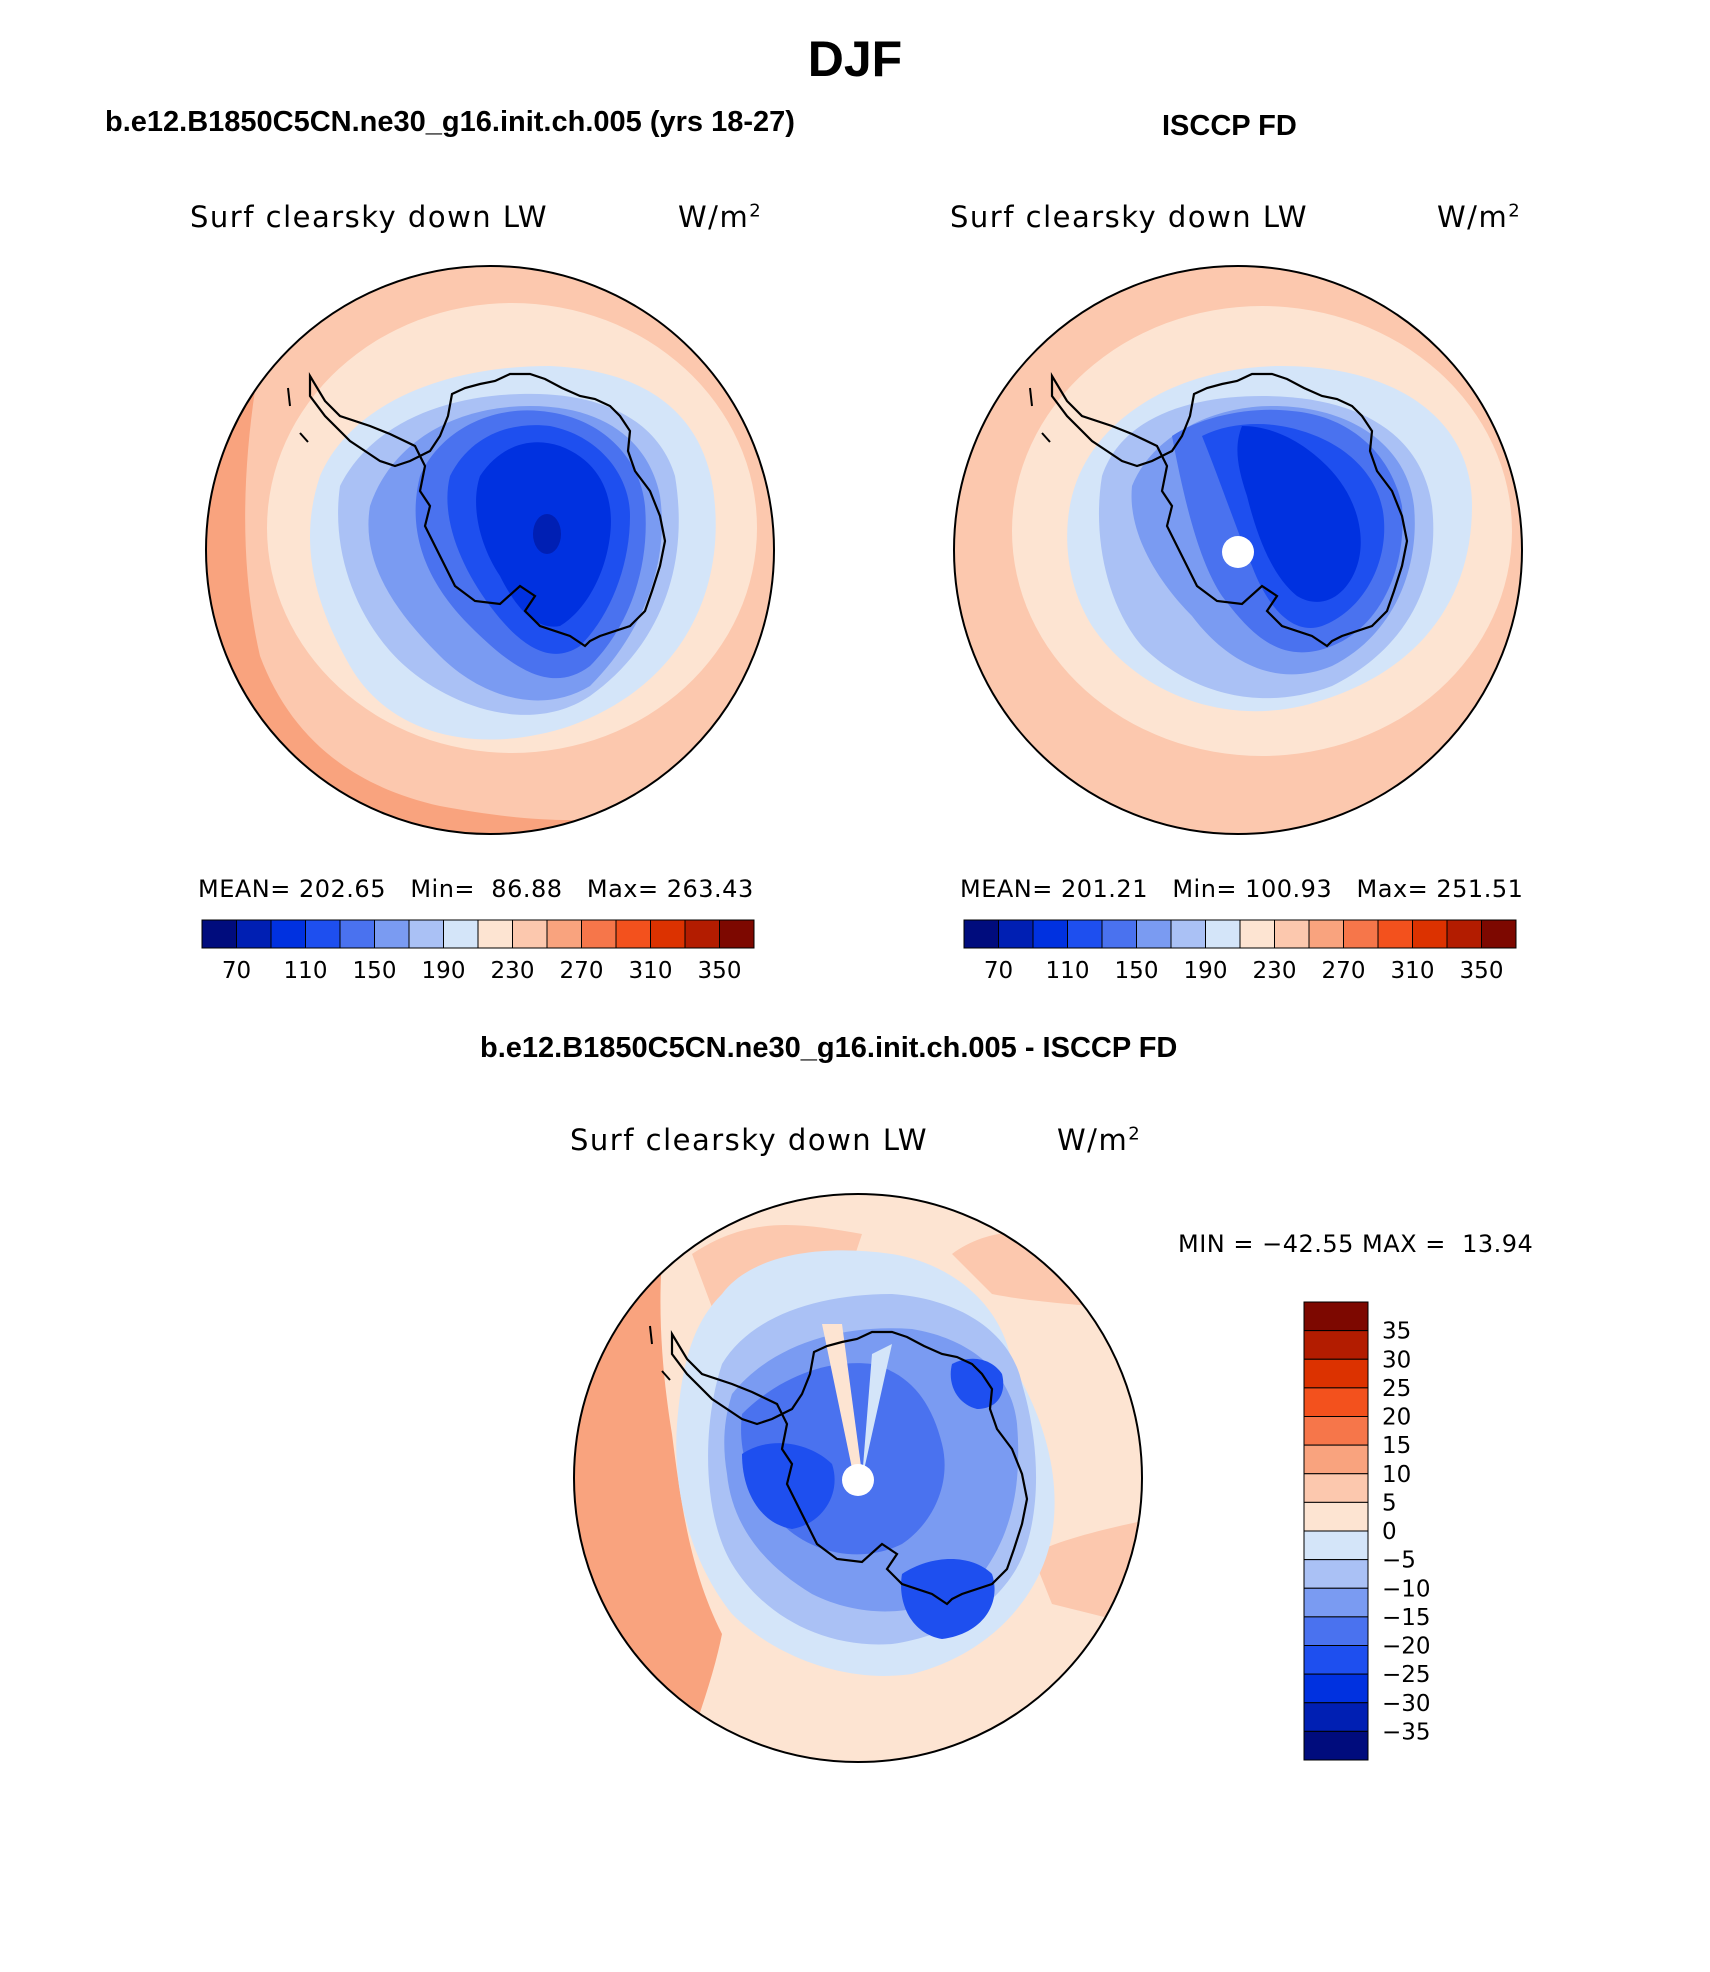 The height and width of the screenshot is (1972, 1710). Describe the element at coordinates (513, 971) in the screenshot. I see `model-colorbar-tick-label: 230` at that location.